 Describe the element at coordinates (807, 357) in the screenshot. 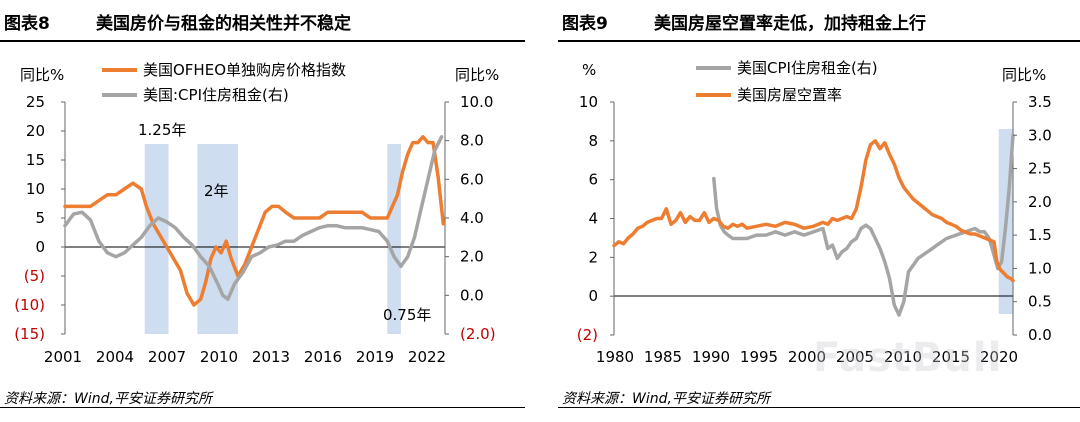

I see `x-tick-label: 2000` at that location.